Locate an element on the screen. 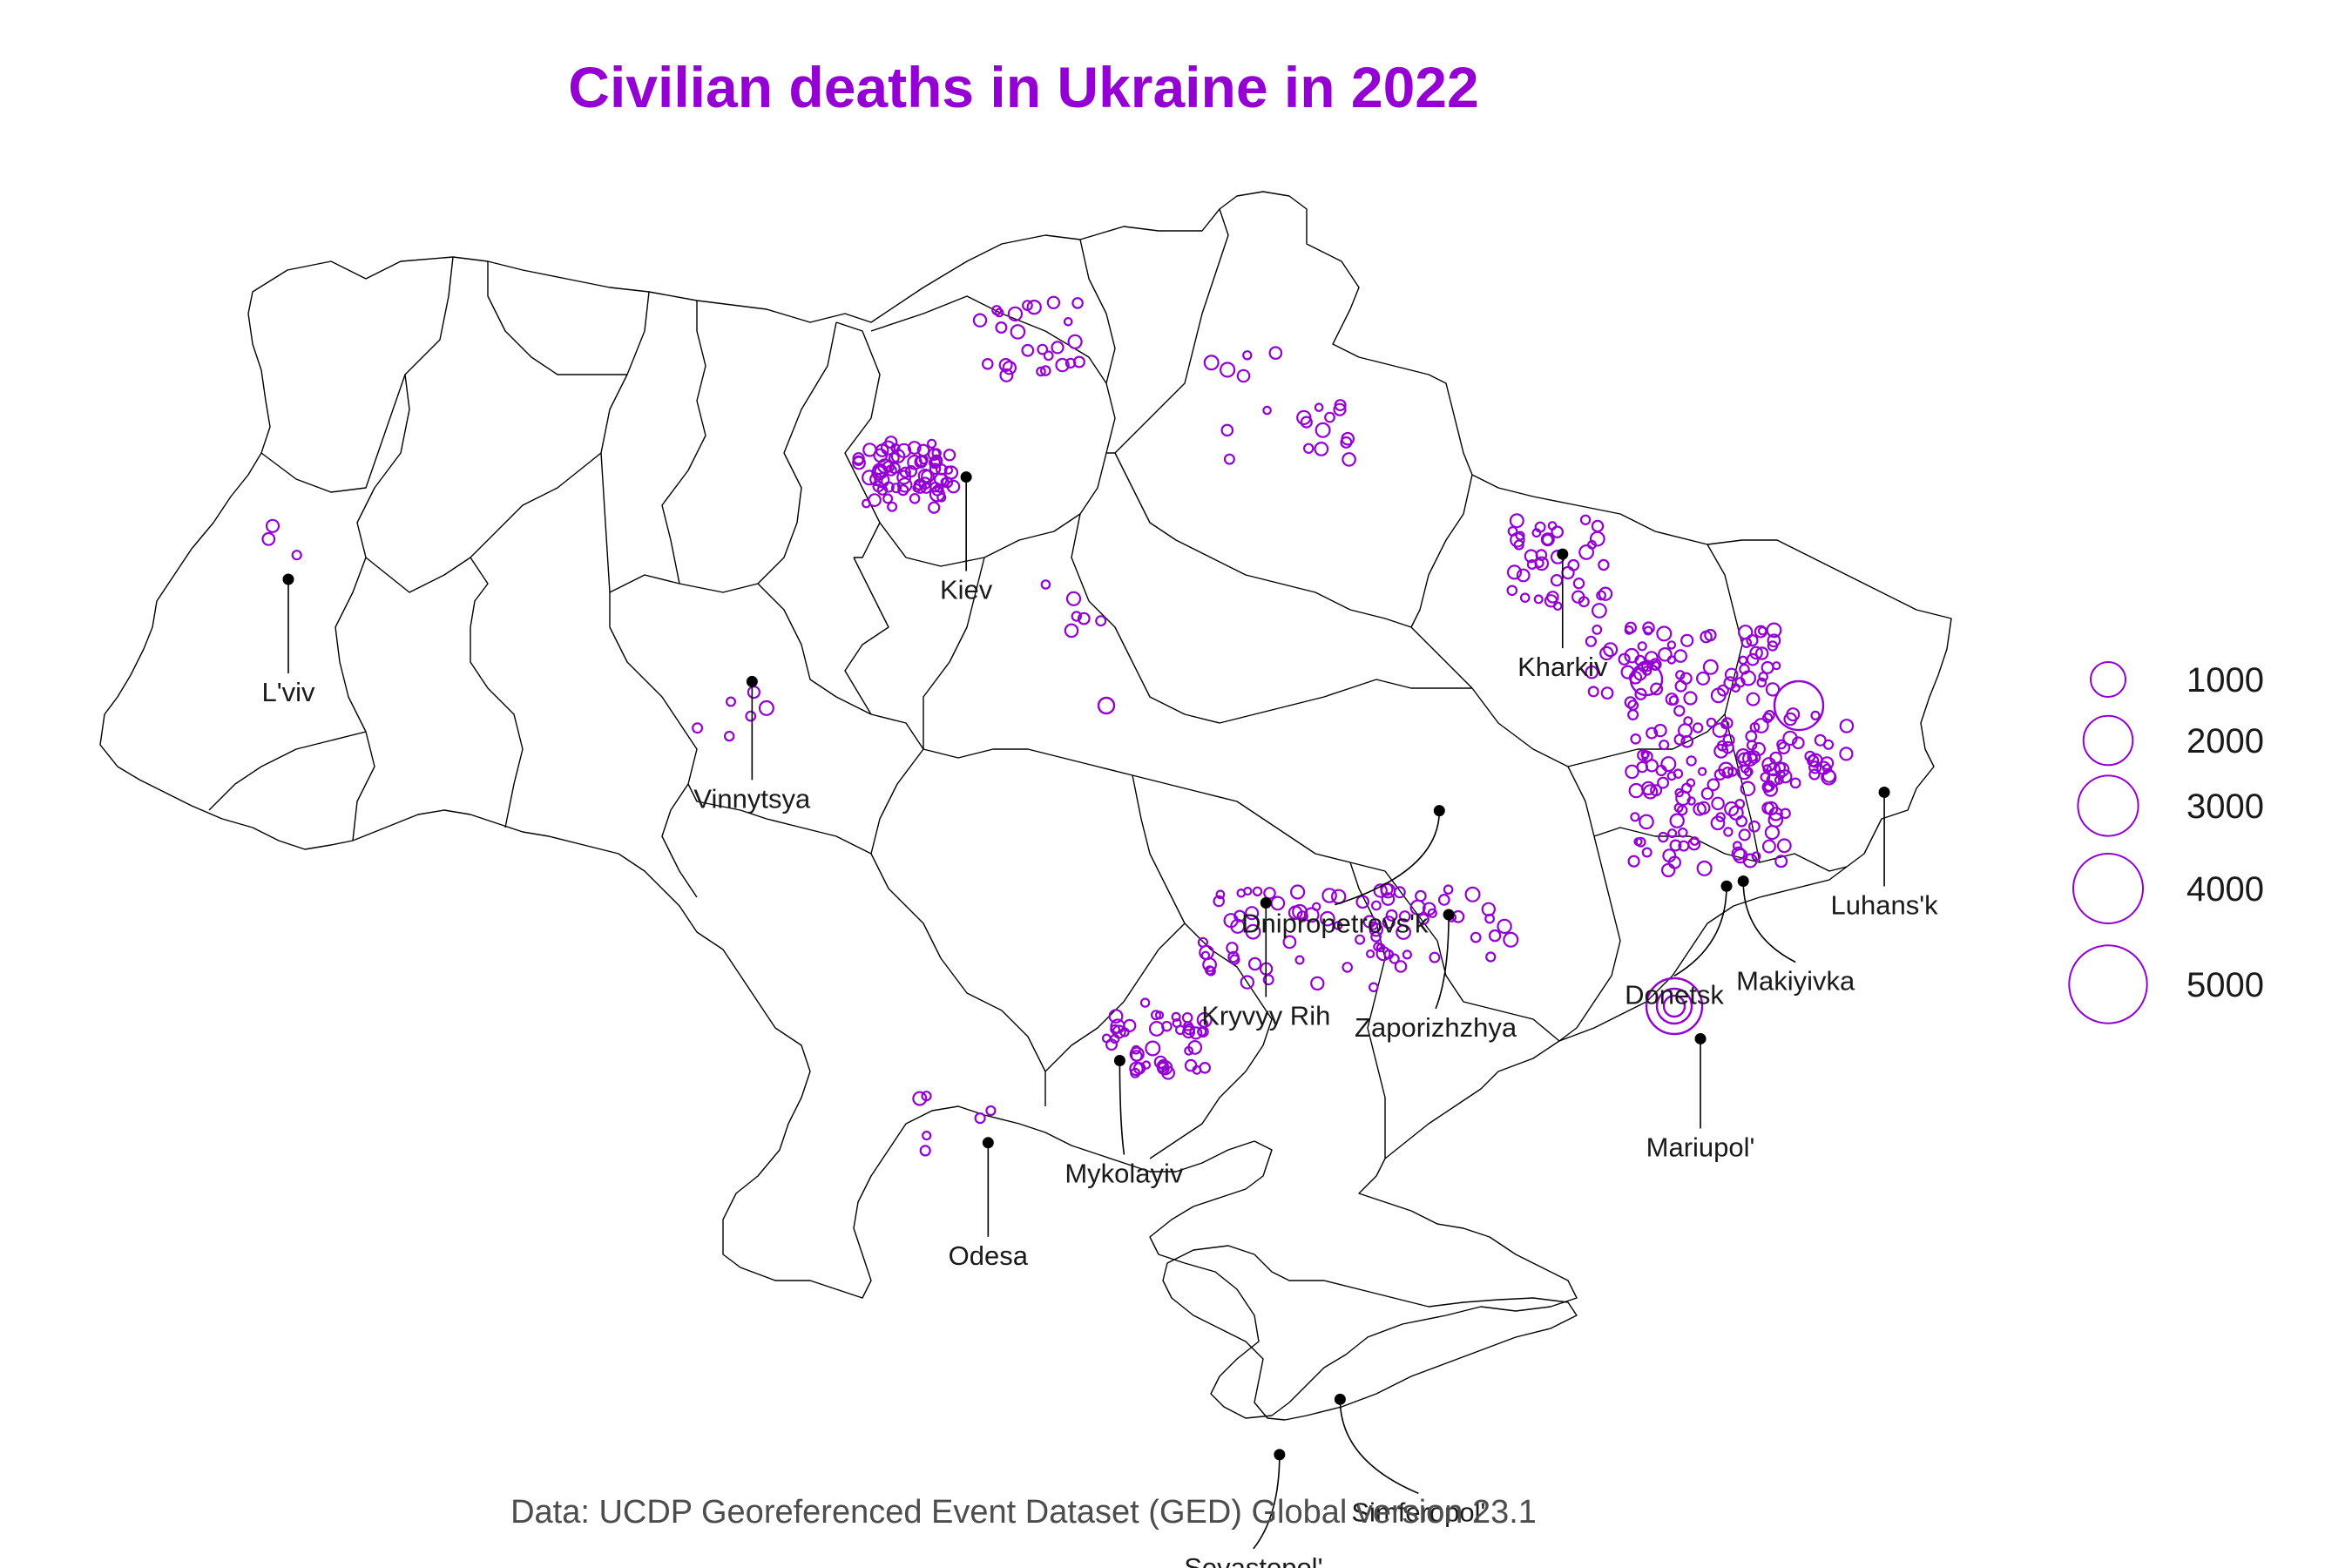 The image size is (2352, 1568). city-label: Luhans'k is located at coordinates (1885, 905).